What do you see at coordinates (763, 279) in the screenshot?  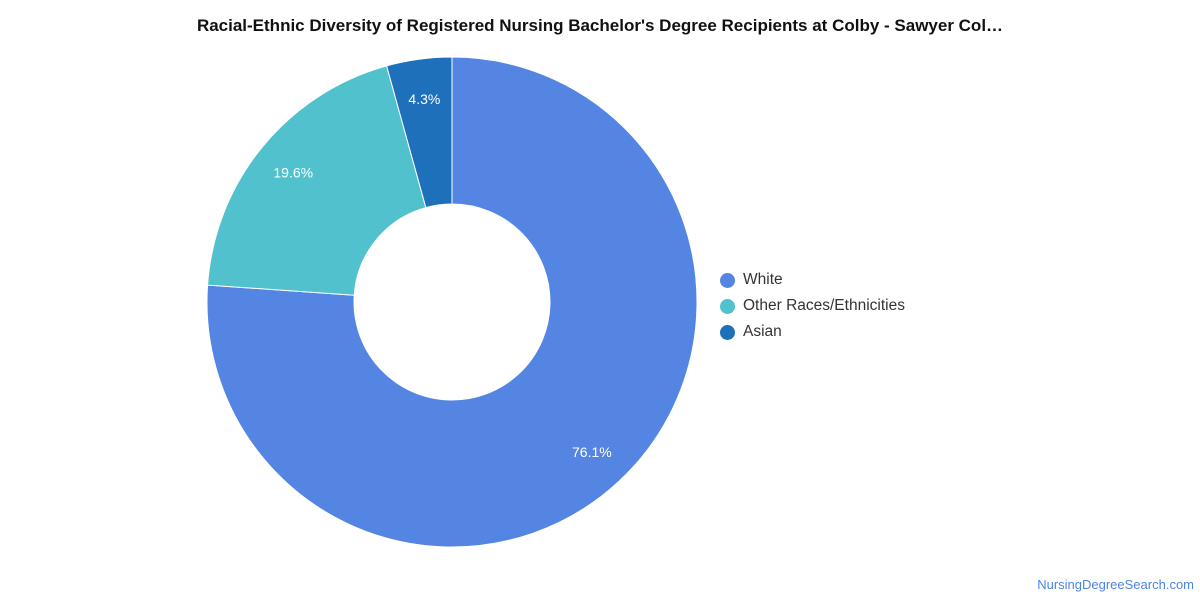 I see `legend-label: White` at bounding box center [763, 279].